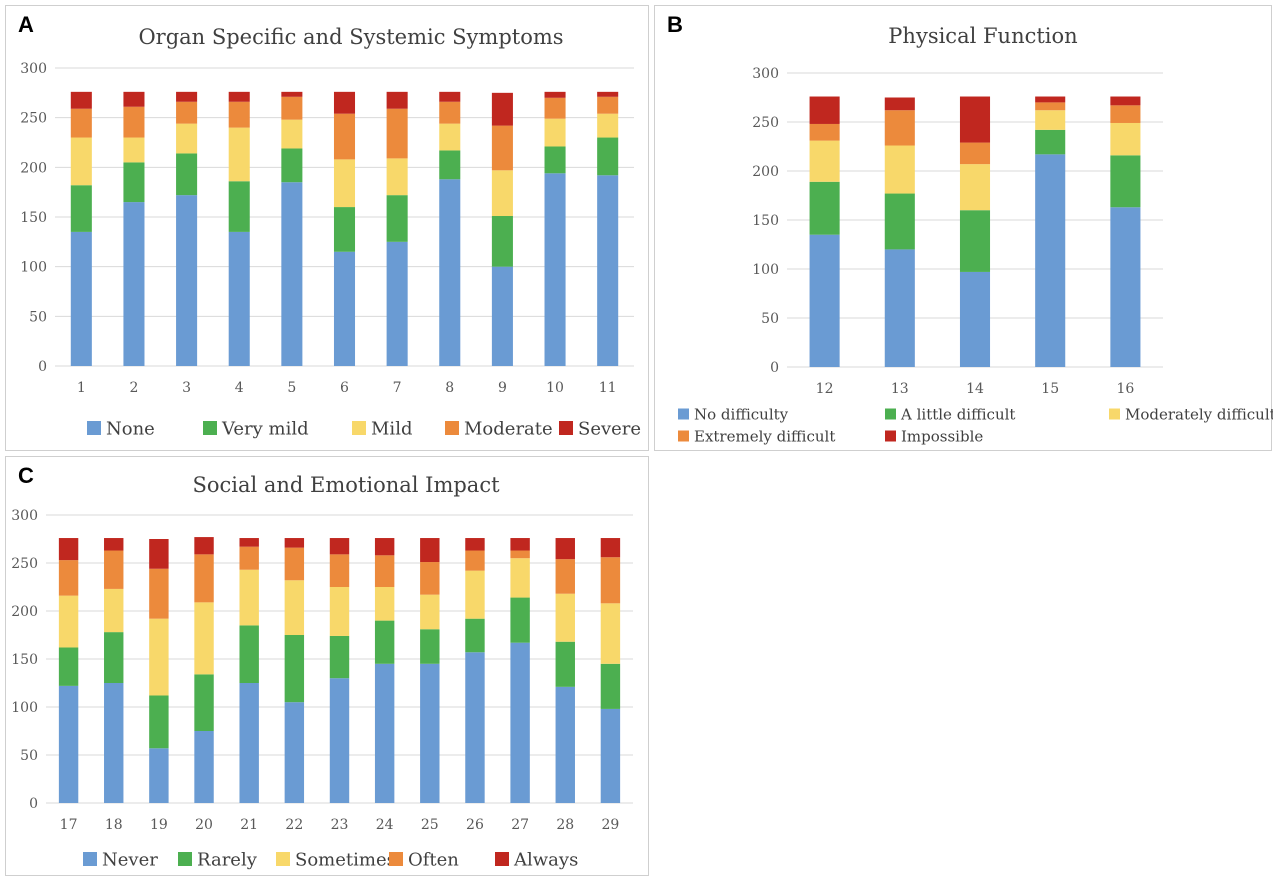  Describe the element at coordinates (430, 825) in the screenshot. I see `x-tick-label: 25` at that location.